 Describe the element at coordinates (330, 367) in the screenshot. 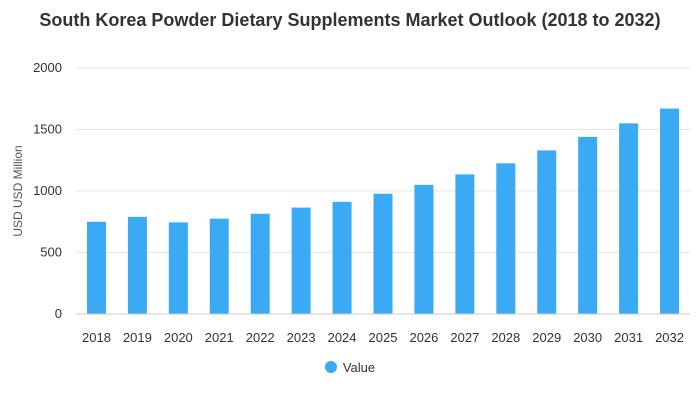

I see `legend-marker` at that location.